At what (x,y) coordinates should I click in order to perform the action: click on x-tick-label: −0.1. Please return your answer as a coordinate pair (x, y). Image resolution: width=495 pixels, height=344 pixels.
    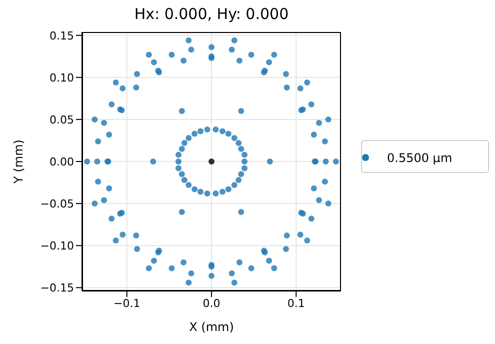
    Looking at the image, I should click on (127, 303).